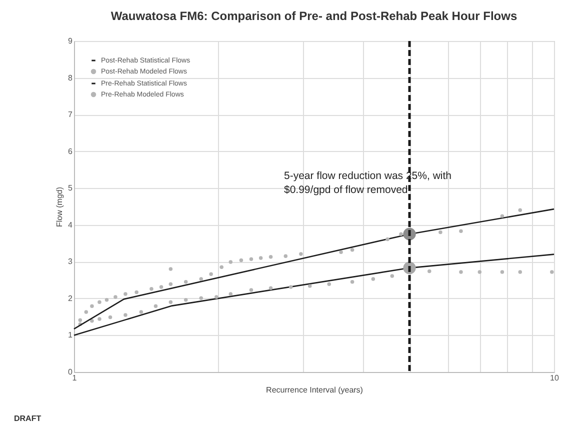 The image size is (570, 431). Describe the element at coordinates (555, 378) in the screenshot. I see `x-tick-label: 10` at that location.